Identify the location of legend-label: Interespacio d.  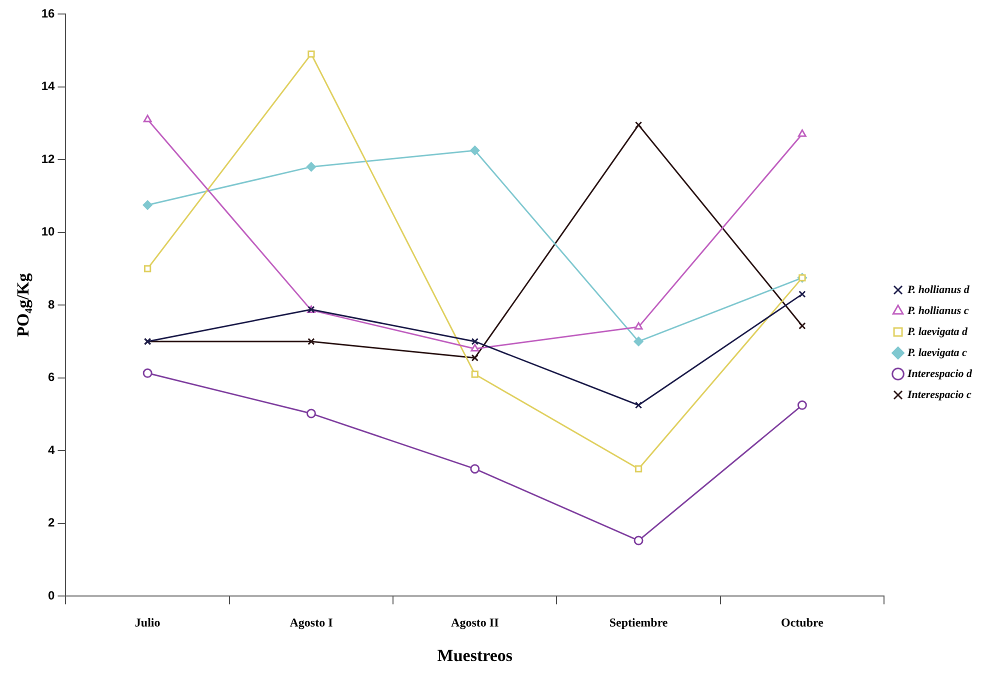
(939, 374).